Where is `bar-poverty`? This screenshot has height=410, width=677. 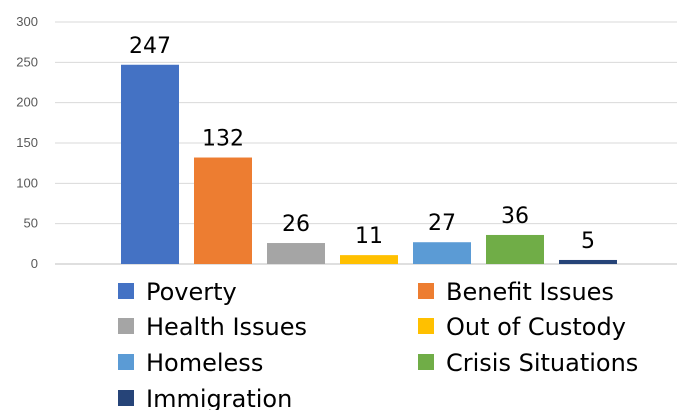 bar-poverty is located at coordinates (150, 164).